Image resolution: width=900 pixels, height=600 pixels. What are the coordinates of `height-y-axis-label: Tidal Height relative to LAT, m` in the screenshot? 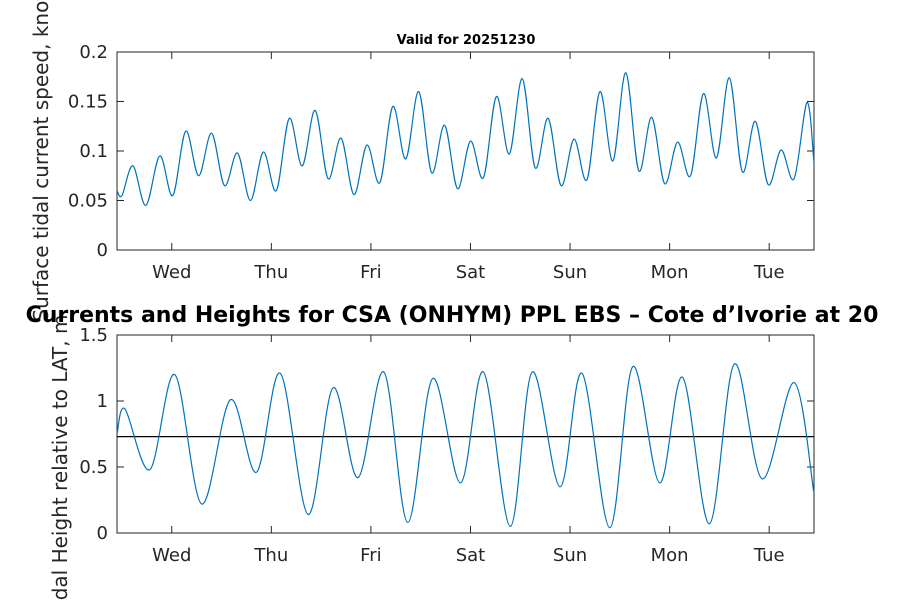 It's located at (60, 457).